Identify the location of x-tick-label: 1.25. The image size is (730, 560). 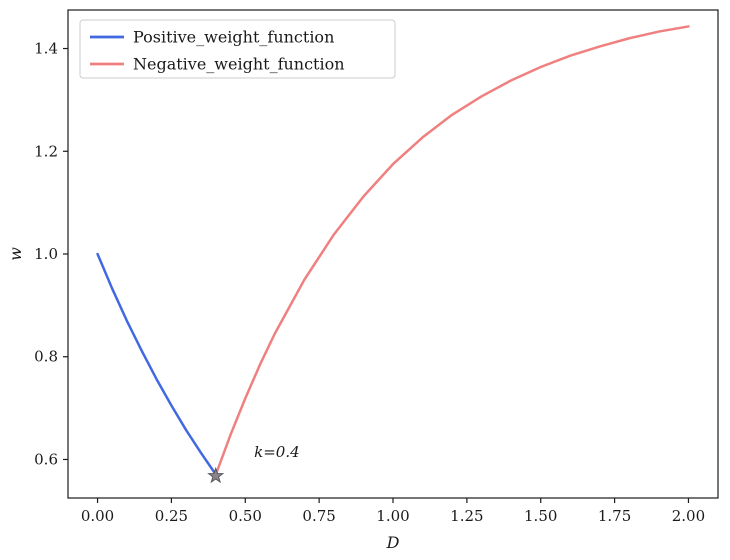
(466, 516).